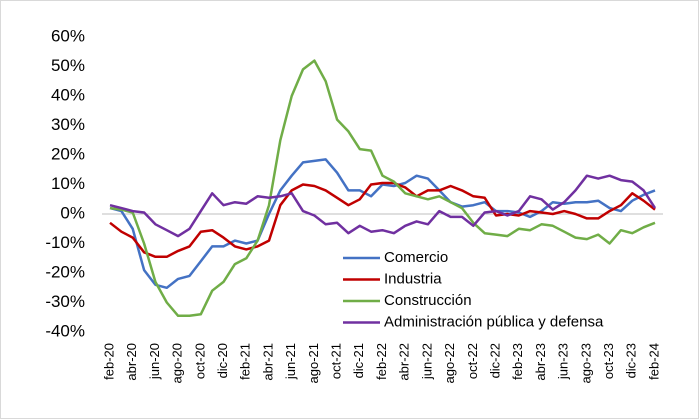 The image size is (699, 419). I want to click on x-tick-label: dic-22, so click(494, 360).